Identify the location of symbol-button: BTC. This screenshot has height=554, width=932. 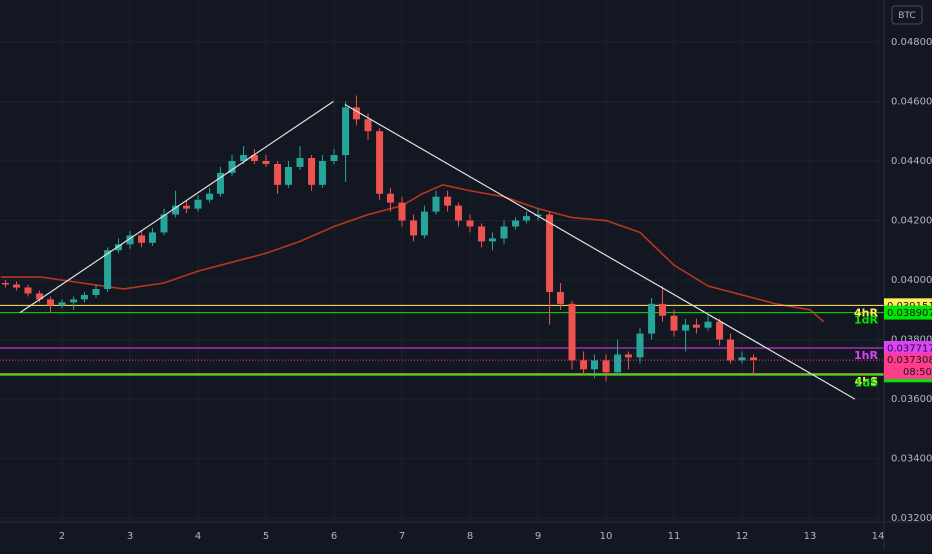
(907, 15).